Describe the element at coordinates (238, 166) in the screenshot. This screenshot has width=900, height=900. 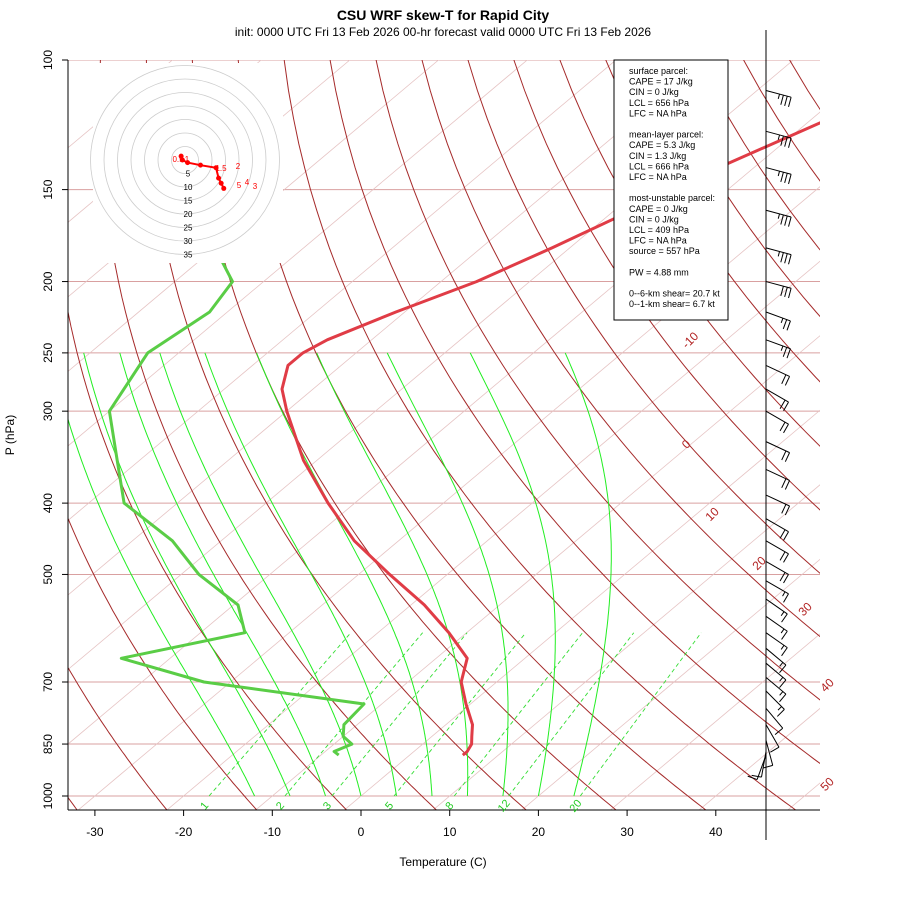
I see `hodograph-point-label: 2` at that location.